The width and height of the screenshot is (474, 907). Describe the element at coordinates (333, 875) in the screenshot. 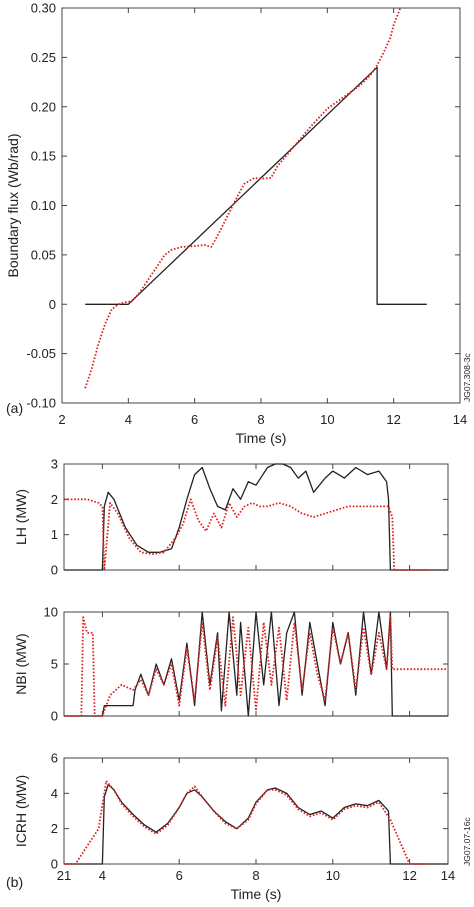

I see `icrh-xtick-label: 10` at that location.